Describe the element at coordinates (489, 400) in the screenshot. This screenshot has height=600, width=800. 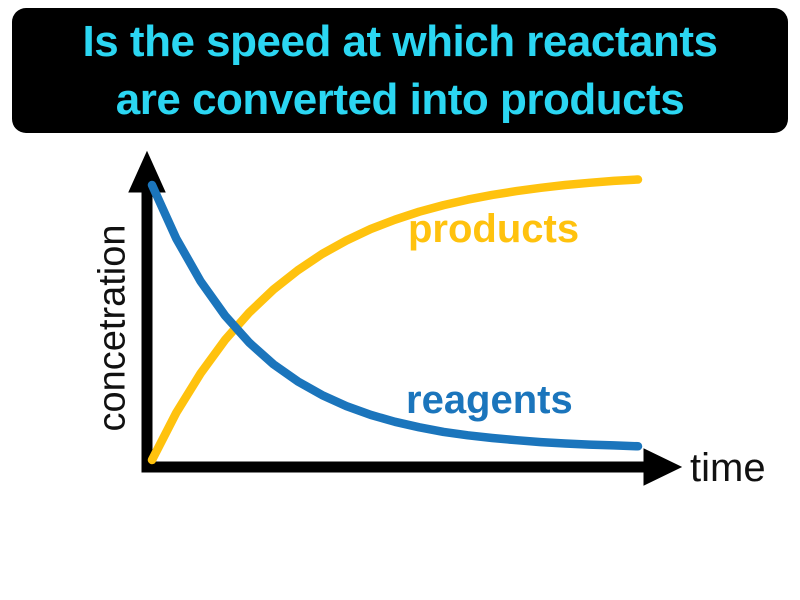
I see `reagents-label: reagents` at that location.